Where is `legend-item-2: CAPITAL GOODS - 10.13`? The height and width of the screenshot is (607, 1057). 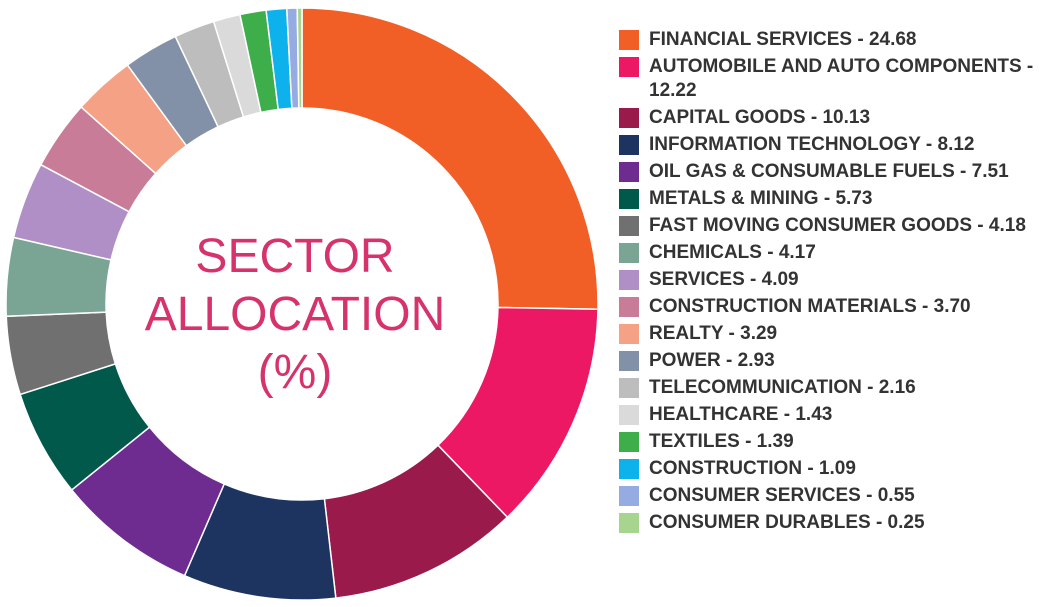 legend-item-2: CAPITAL GOODS - 10.13 is located at coordinates (834, 118).